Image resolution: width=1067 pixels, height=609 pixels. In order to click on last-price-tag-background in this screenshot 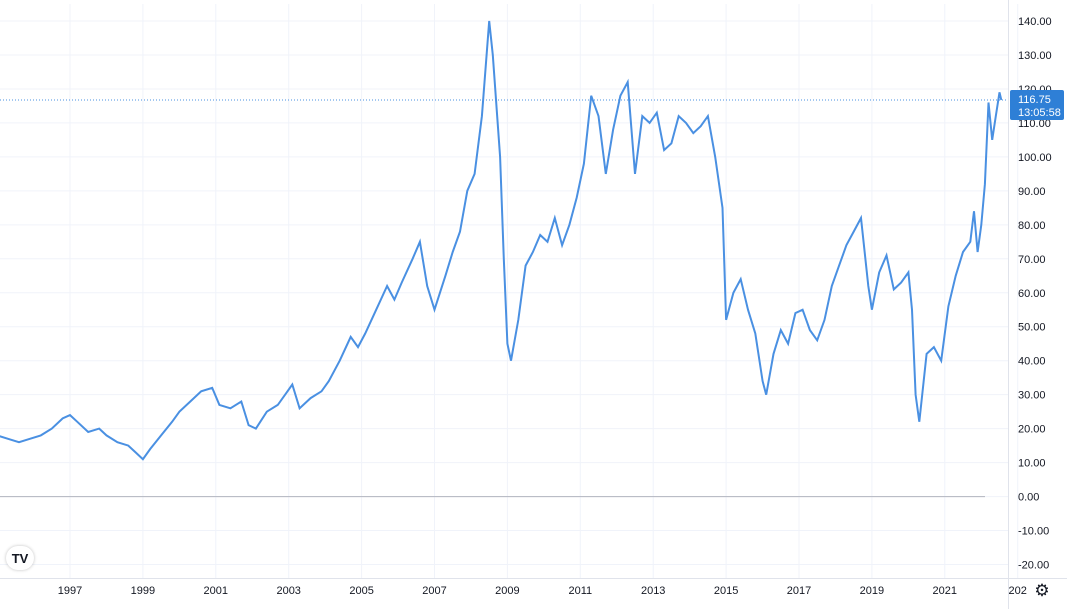, I will do `click(1037, 104)`.